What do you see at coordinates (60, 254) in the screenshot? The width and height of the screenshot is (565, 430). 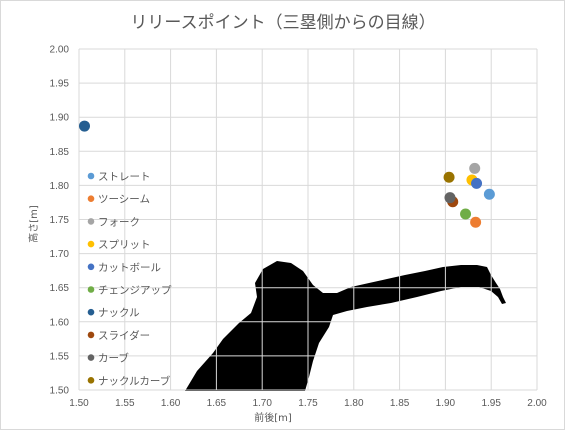 I see `y-tick-label: 1.70` at bounding box center [60, 254].